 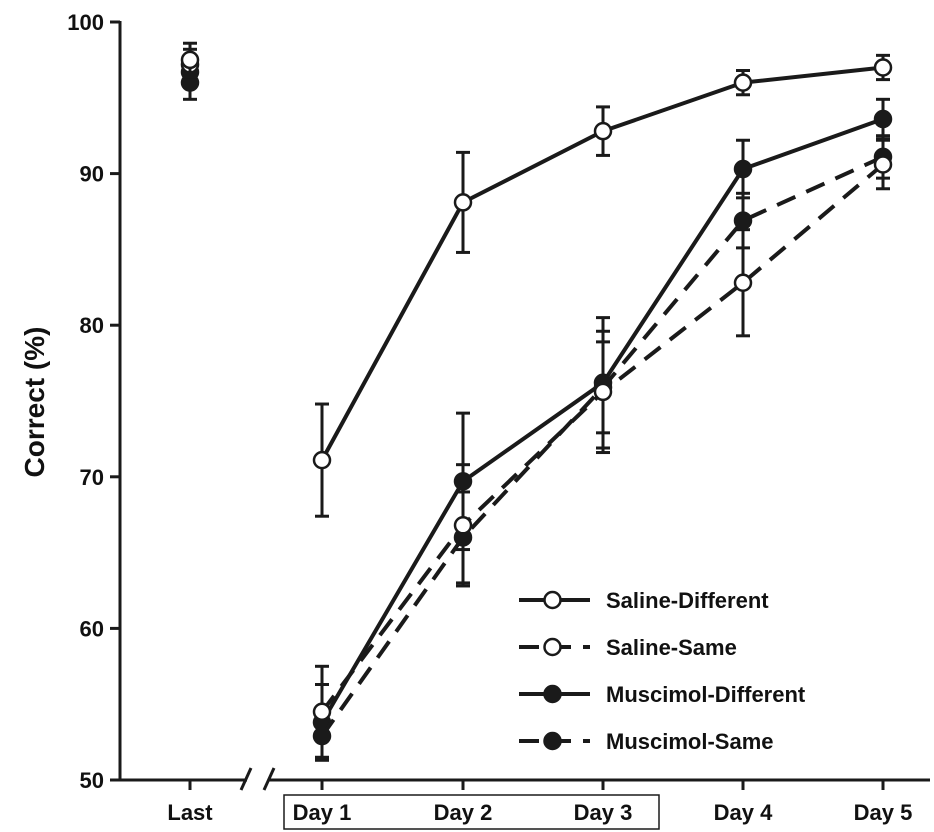 I want to click on y-tick-label: 100, so click(x=85, y=22).